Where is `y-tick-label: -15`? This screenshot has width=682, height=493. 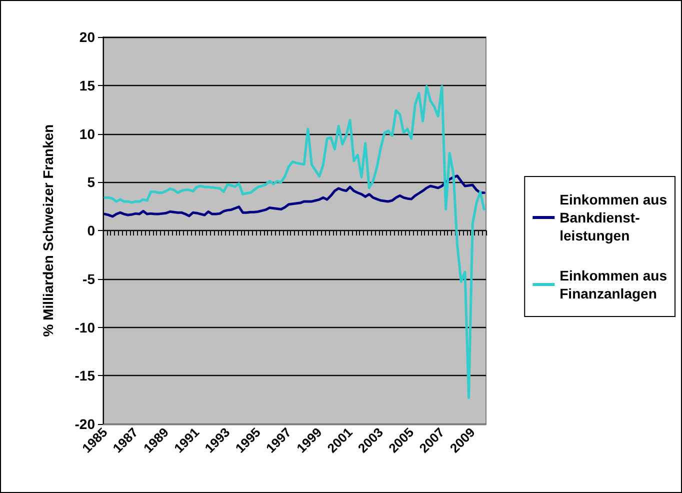
y-tick-label: -15 is located at coordinates (85, 376).